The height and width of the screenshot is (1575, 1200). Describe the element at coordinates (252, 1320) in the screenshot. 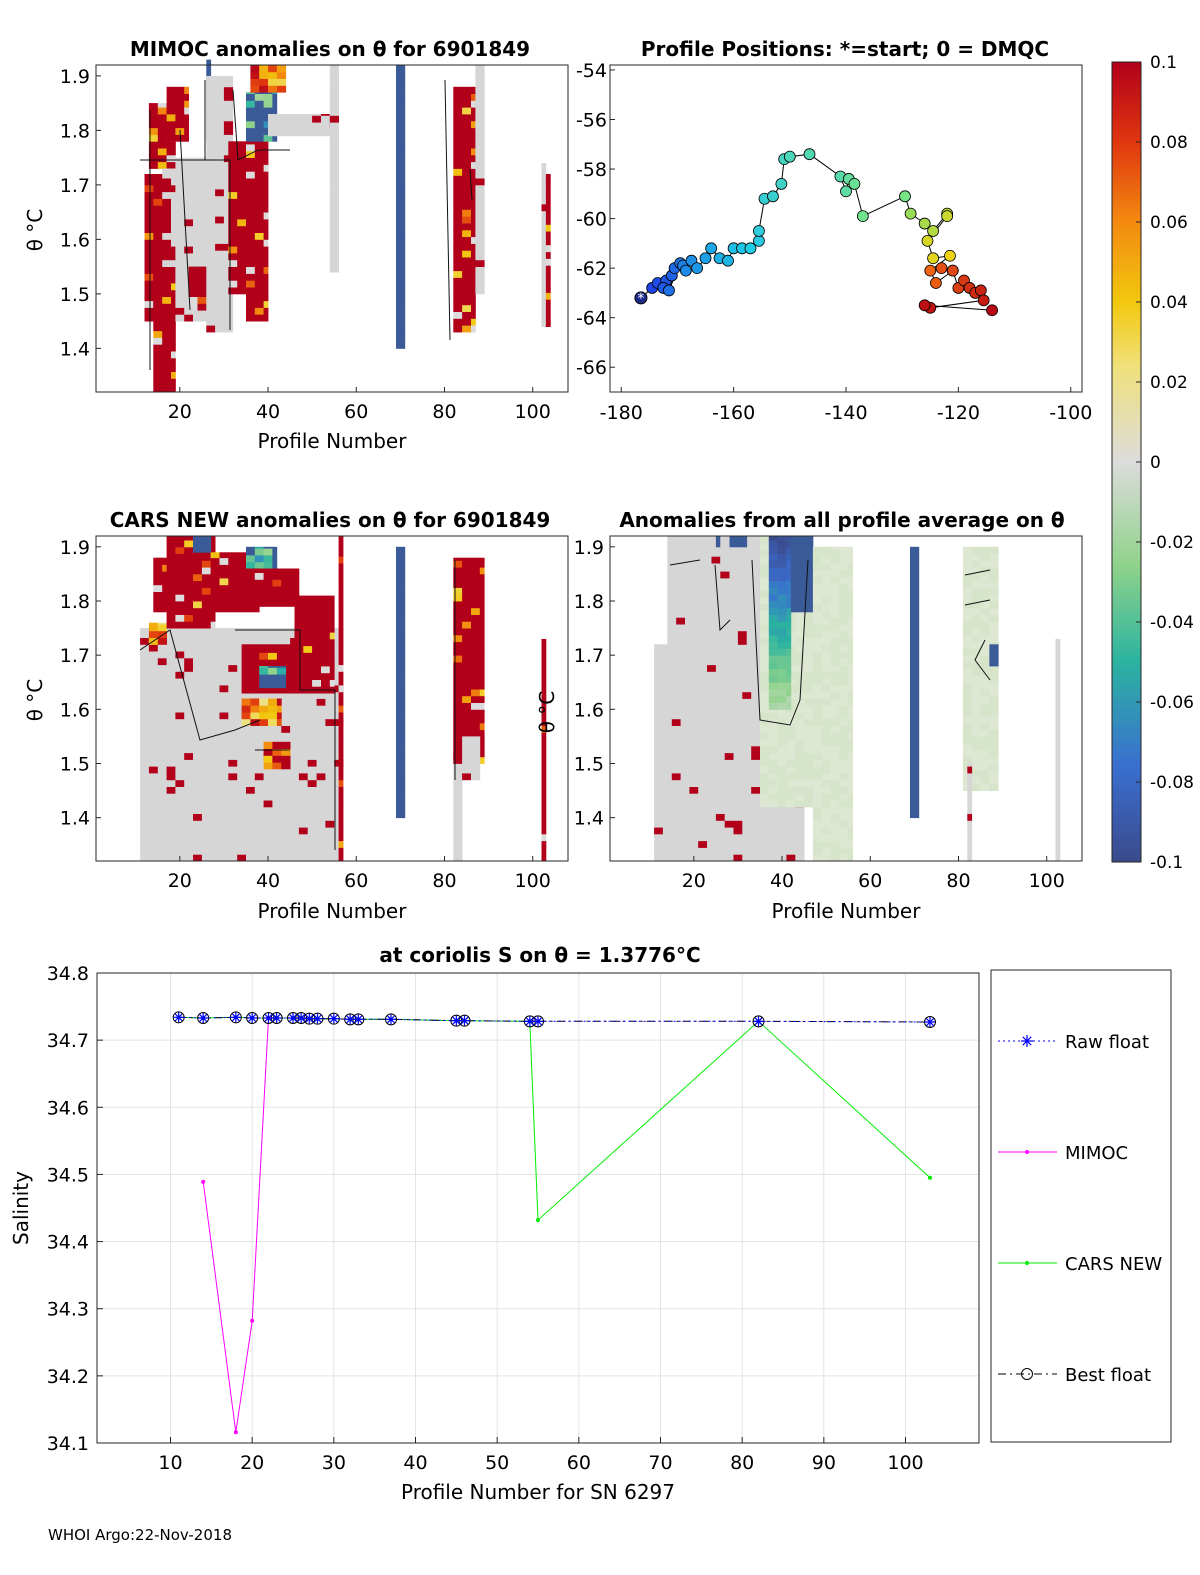

I see `series-point` at that location.